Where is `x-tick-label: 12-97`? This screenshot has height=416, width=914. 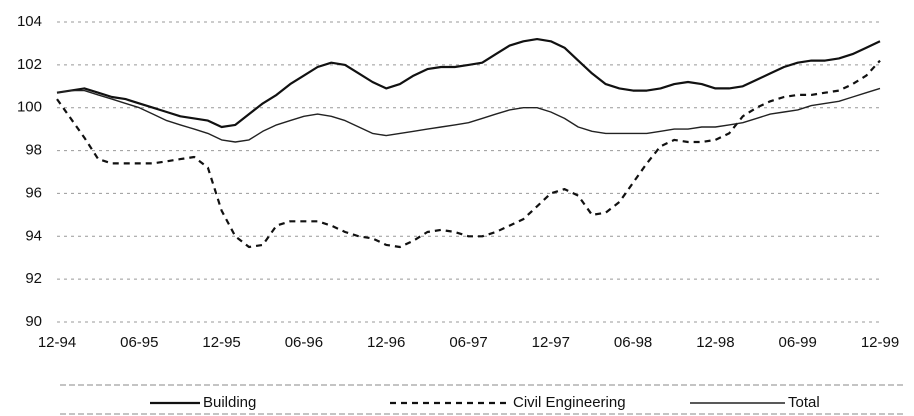 x-tick-label: 12-97 is located at coordinates (551, 342).